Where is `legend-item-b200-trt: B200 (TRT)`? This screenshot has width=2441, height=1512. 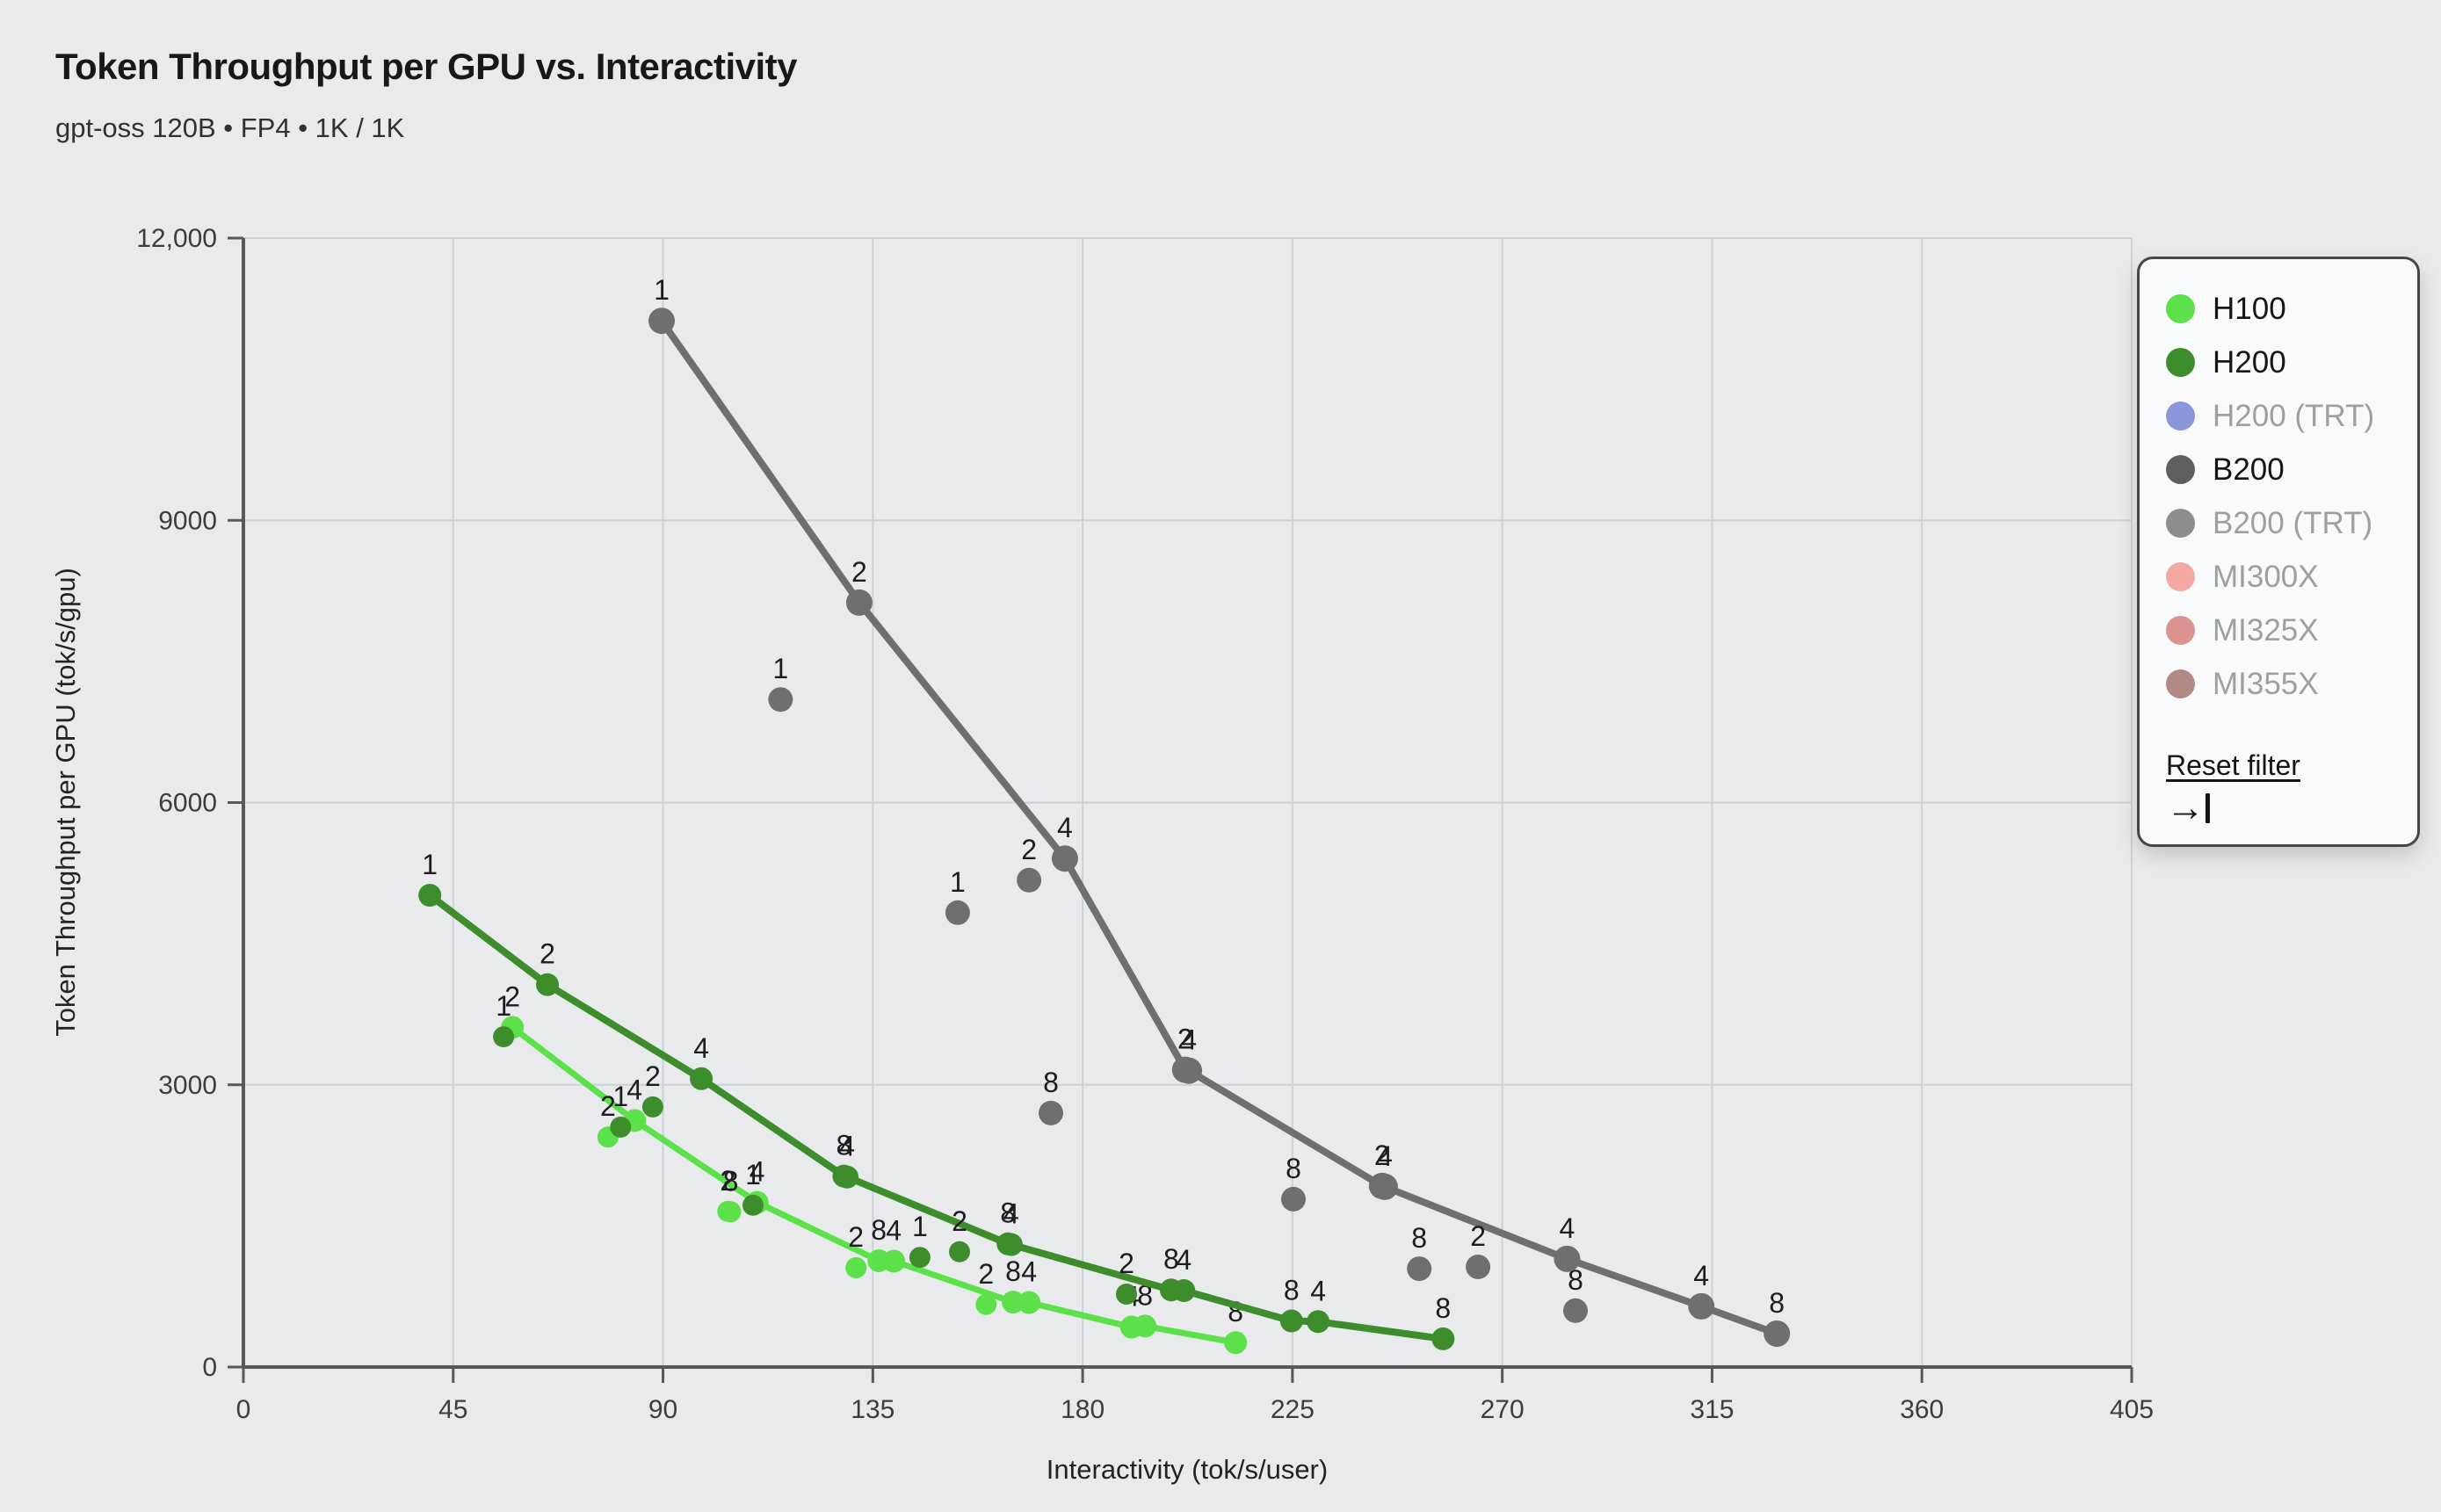 legend-item-b200-trt: B200 (TRT) is located at coordinates (2291, 523).